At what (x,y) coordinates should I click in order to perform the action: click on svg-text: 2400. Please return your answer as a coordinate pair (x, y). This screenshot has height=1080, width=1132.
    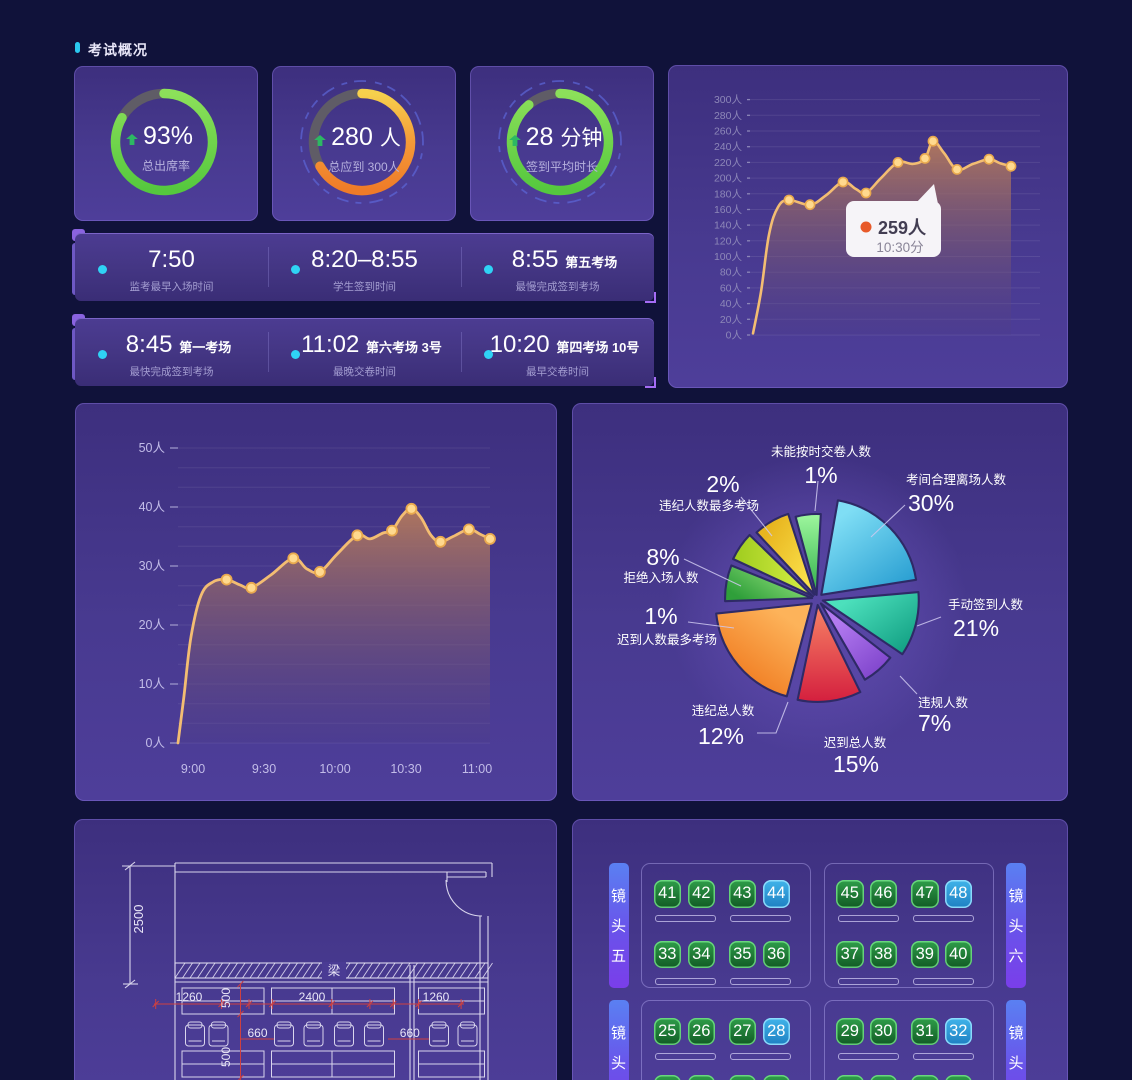
    Looking at the image, I should click on (312, 997).